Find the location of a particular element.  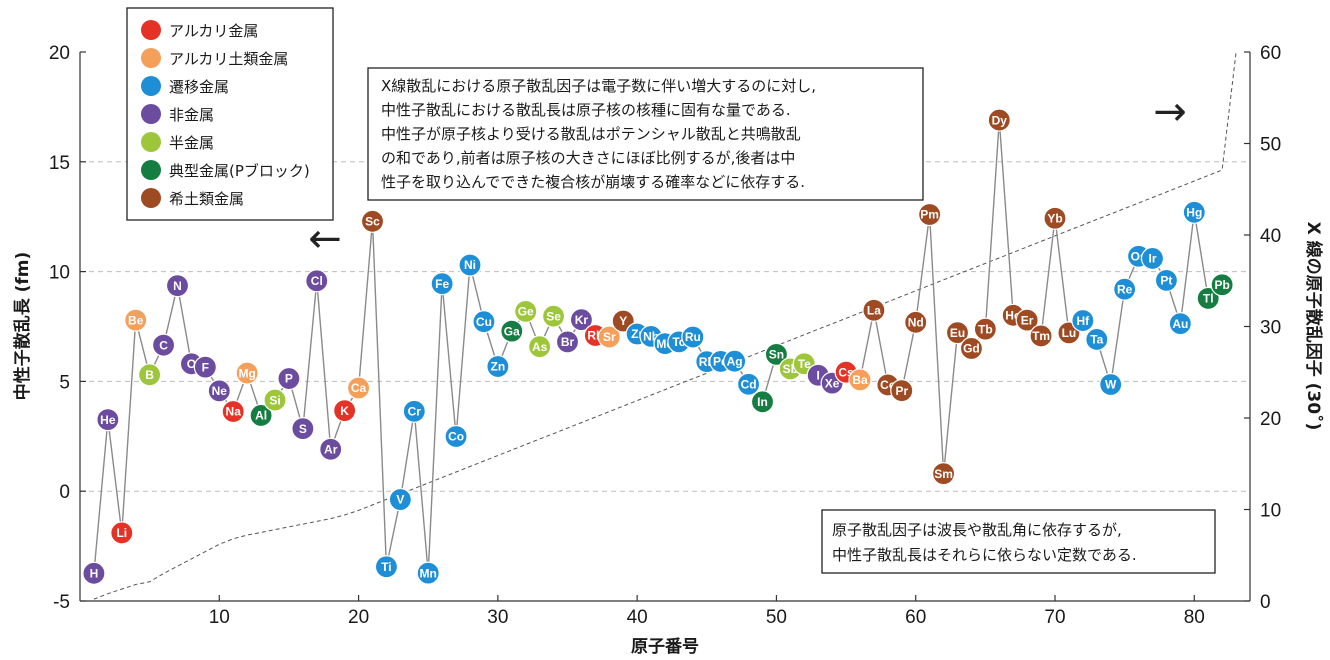

element-symbol: Fe is located at coordinates (442, 284).